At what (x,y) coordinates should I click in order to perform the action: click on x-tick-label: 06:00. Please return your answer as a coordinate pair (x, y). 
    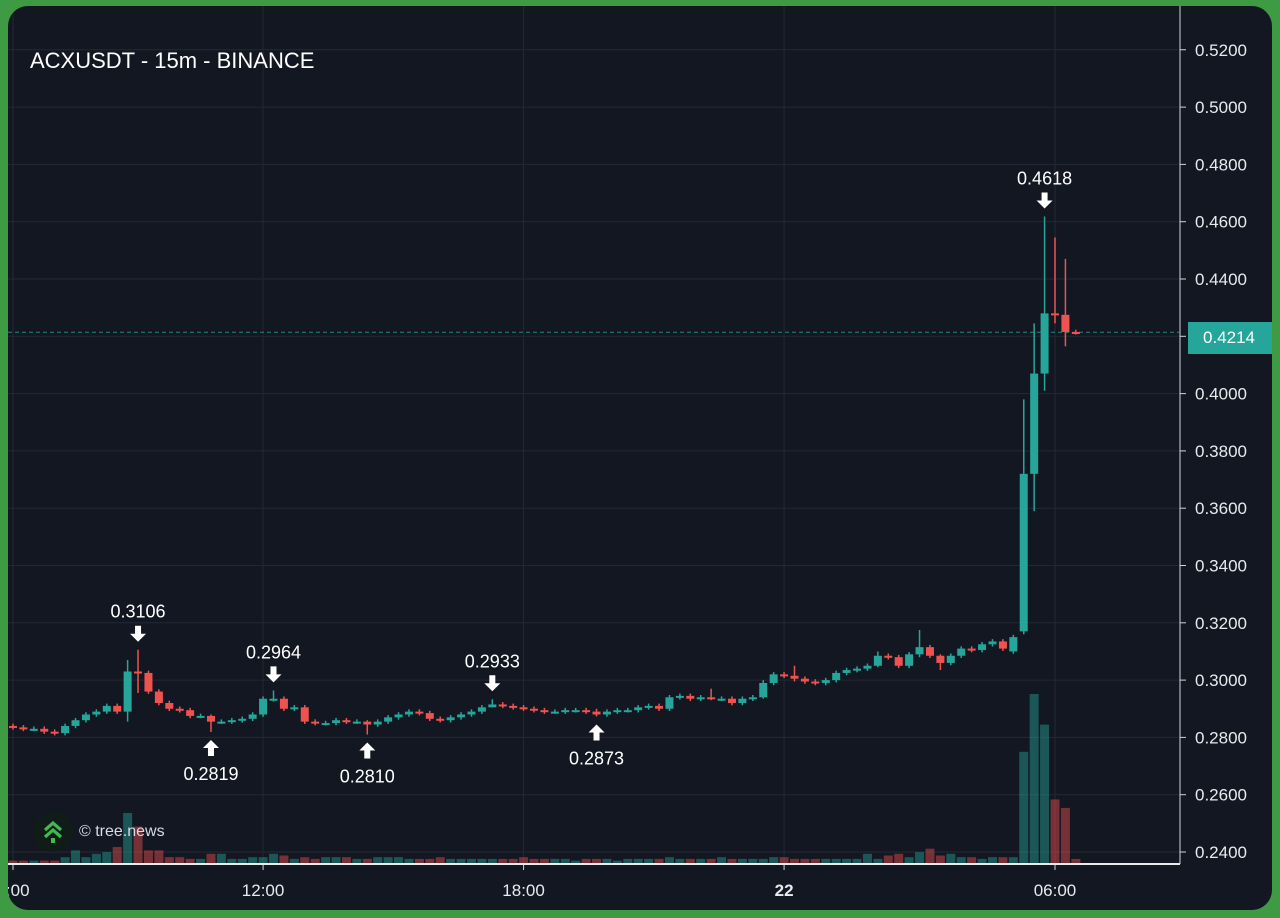
    Looking at the image, I should click on (1055, 890).